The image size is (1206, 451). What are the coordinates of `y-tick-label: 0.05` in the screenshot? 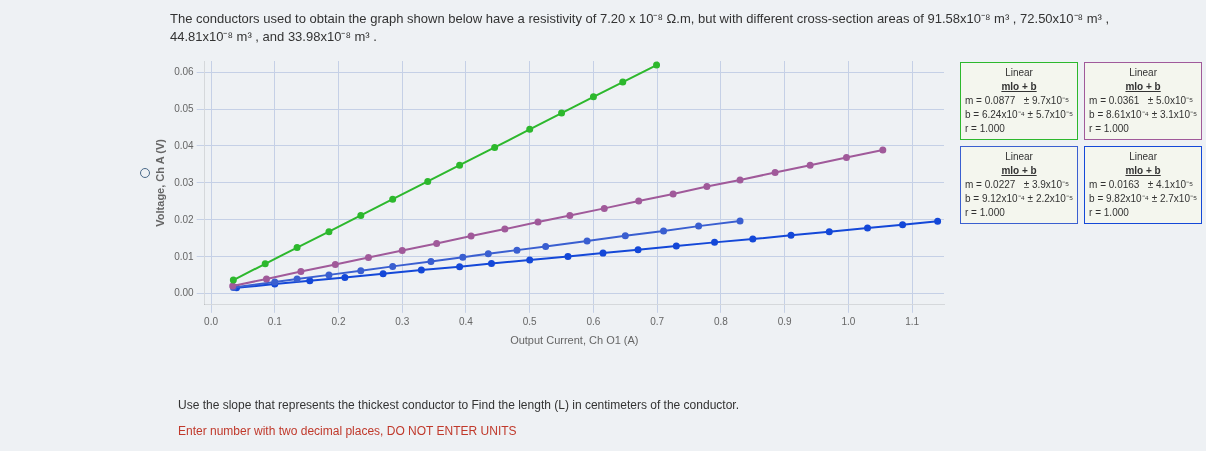 It's located at (184, 108).